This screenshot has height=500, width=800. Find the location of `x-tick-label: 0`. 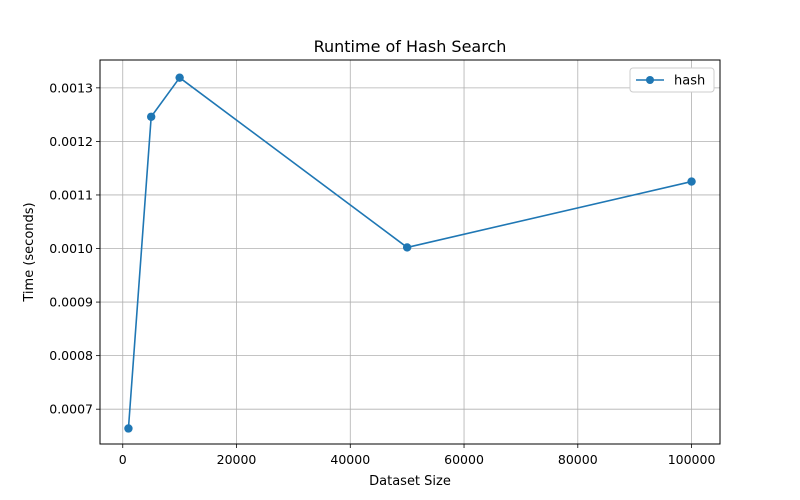

x-tick-label: 0 is located at coordinates (123, 459).